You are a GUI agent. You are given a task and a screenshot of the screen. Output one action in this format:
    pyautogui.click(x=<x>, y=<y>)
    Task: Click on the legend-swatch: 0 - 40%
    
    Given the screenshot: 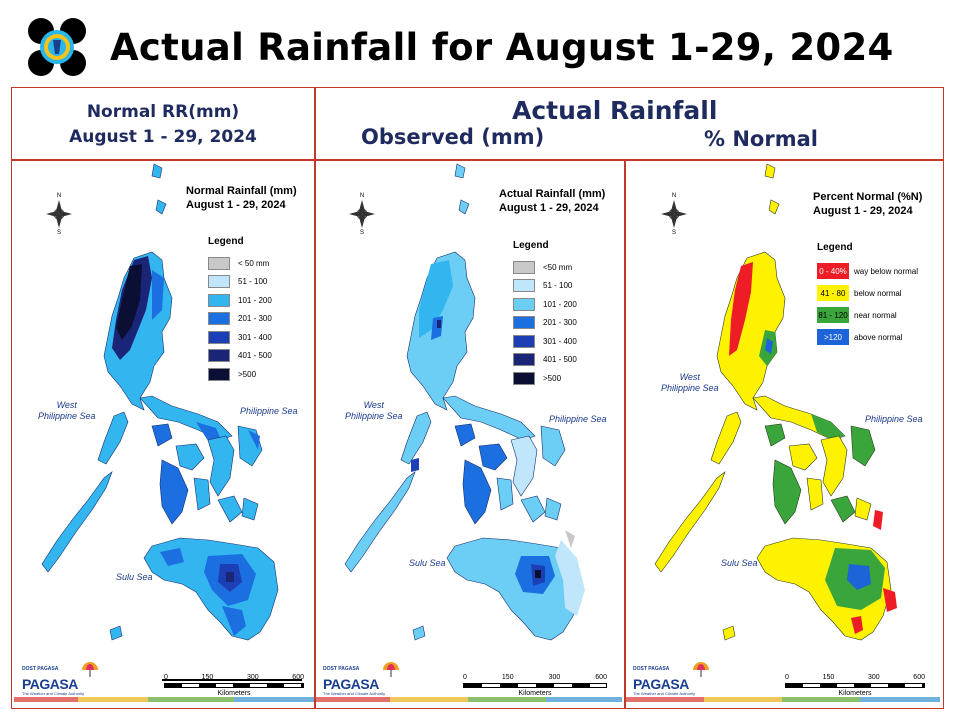 What is the action you would take?
    pyautogui.click(x=833, y=271)
    